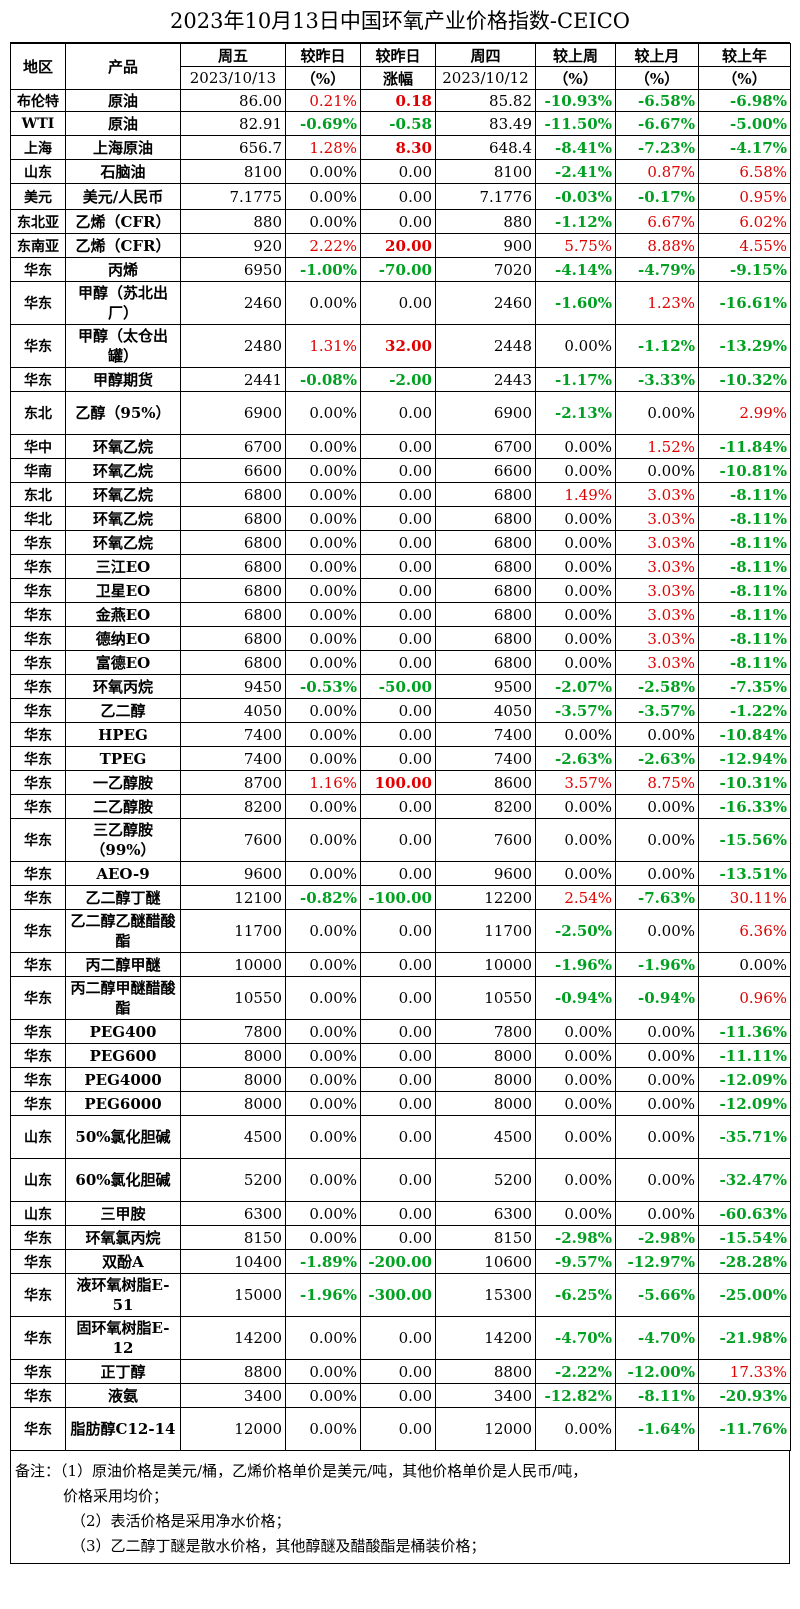  Describe the element at coordinates (400, 470) in the screenshot. I see `table-row: 华南 环氧乙烷 6600 0.00% 0.00 6600 0.00% 0.00% -10.81%` at that location.